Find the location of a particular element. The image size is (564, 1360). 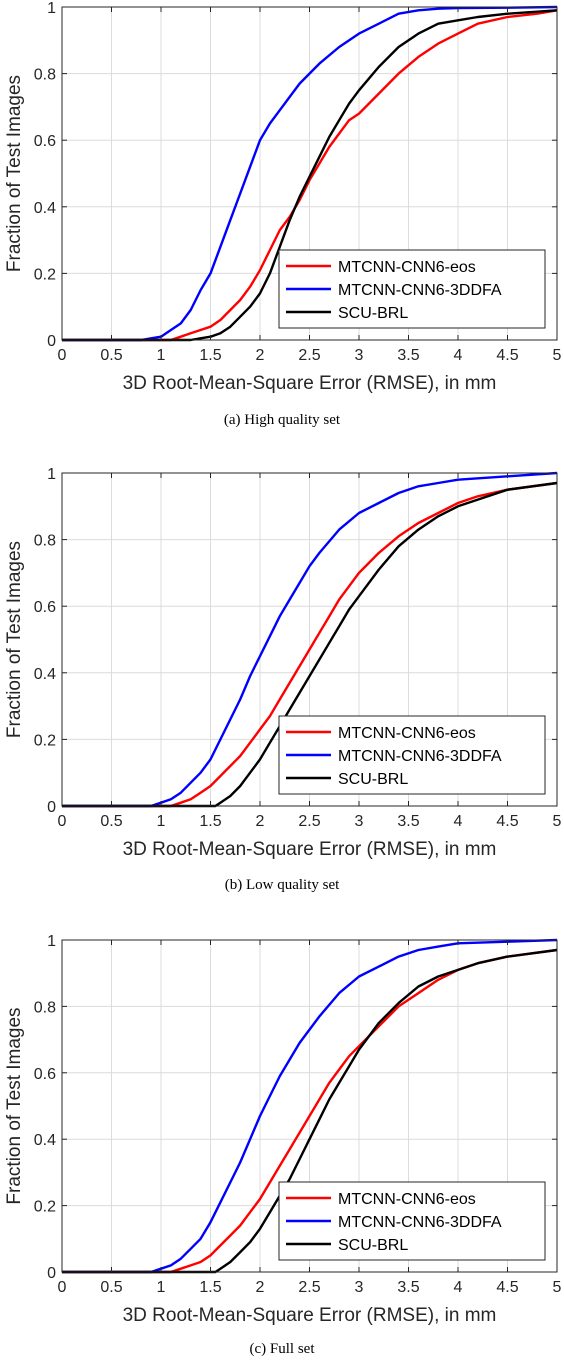

figure-caption: (a) High quality set is located at coordinates (282, 420).